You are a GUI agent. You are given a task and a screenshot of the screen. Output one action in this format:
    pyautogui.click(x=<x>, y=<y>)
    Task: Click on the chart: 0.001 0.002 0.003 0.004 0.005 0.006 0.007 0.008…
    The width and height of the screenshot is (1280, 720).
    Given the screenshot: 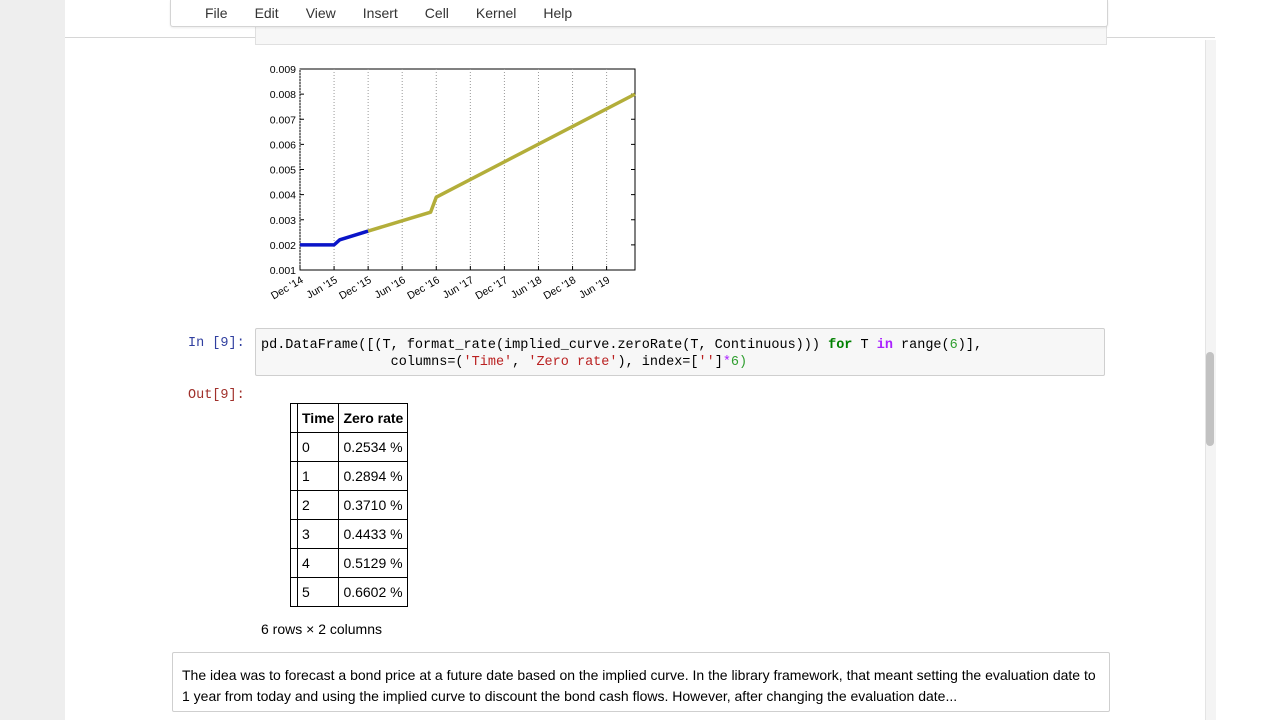 What is the action you would take?
    pyautogui.click(x=452, y=183)
    